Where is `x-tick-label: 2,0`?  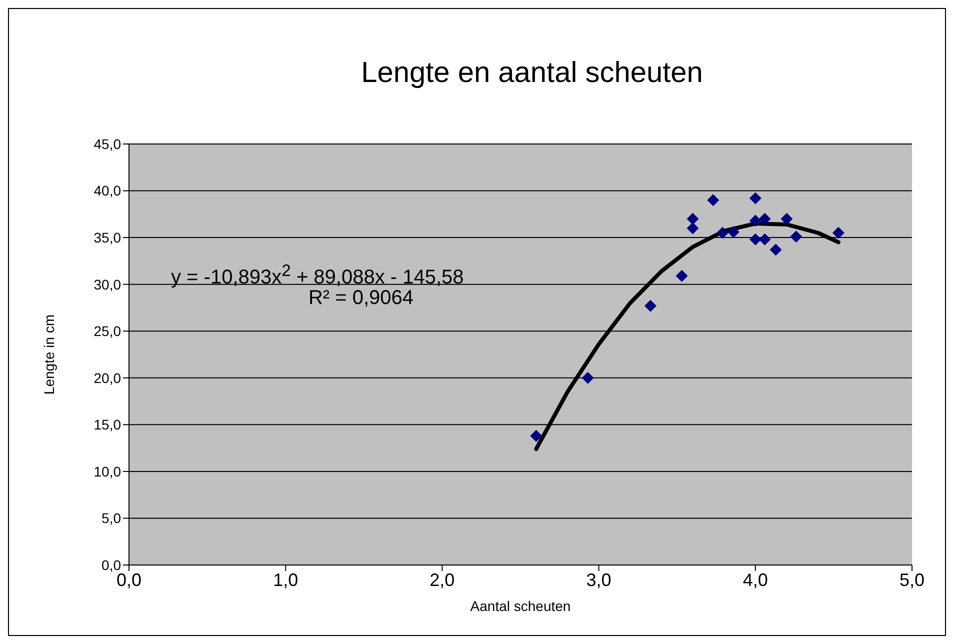
x-tick-label: 2,0 is located at coordinates (442, 580).